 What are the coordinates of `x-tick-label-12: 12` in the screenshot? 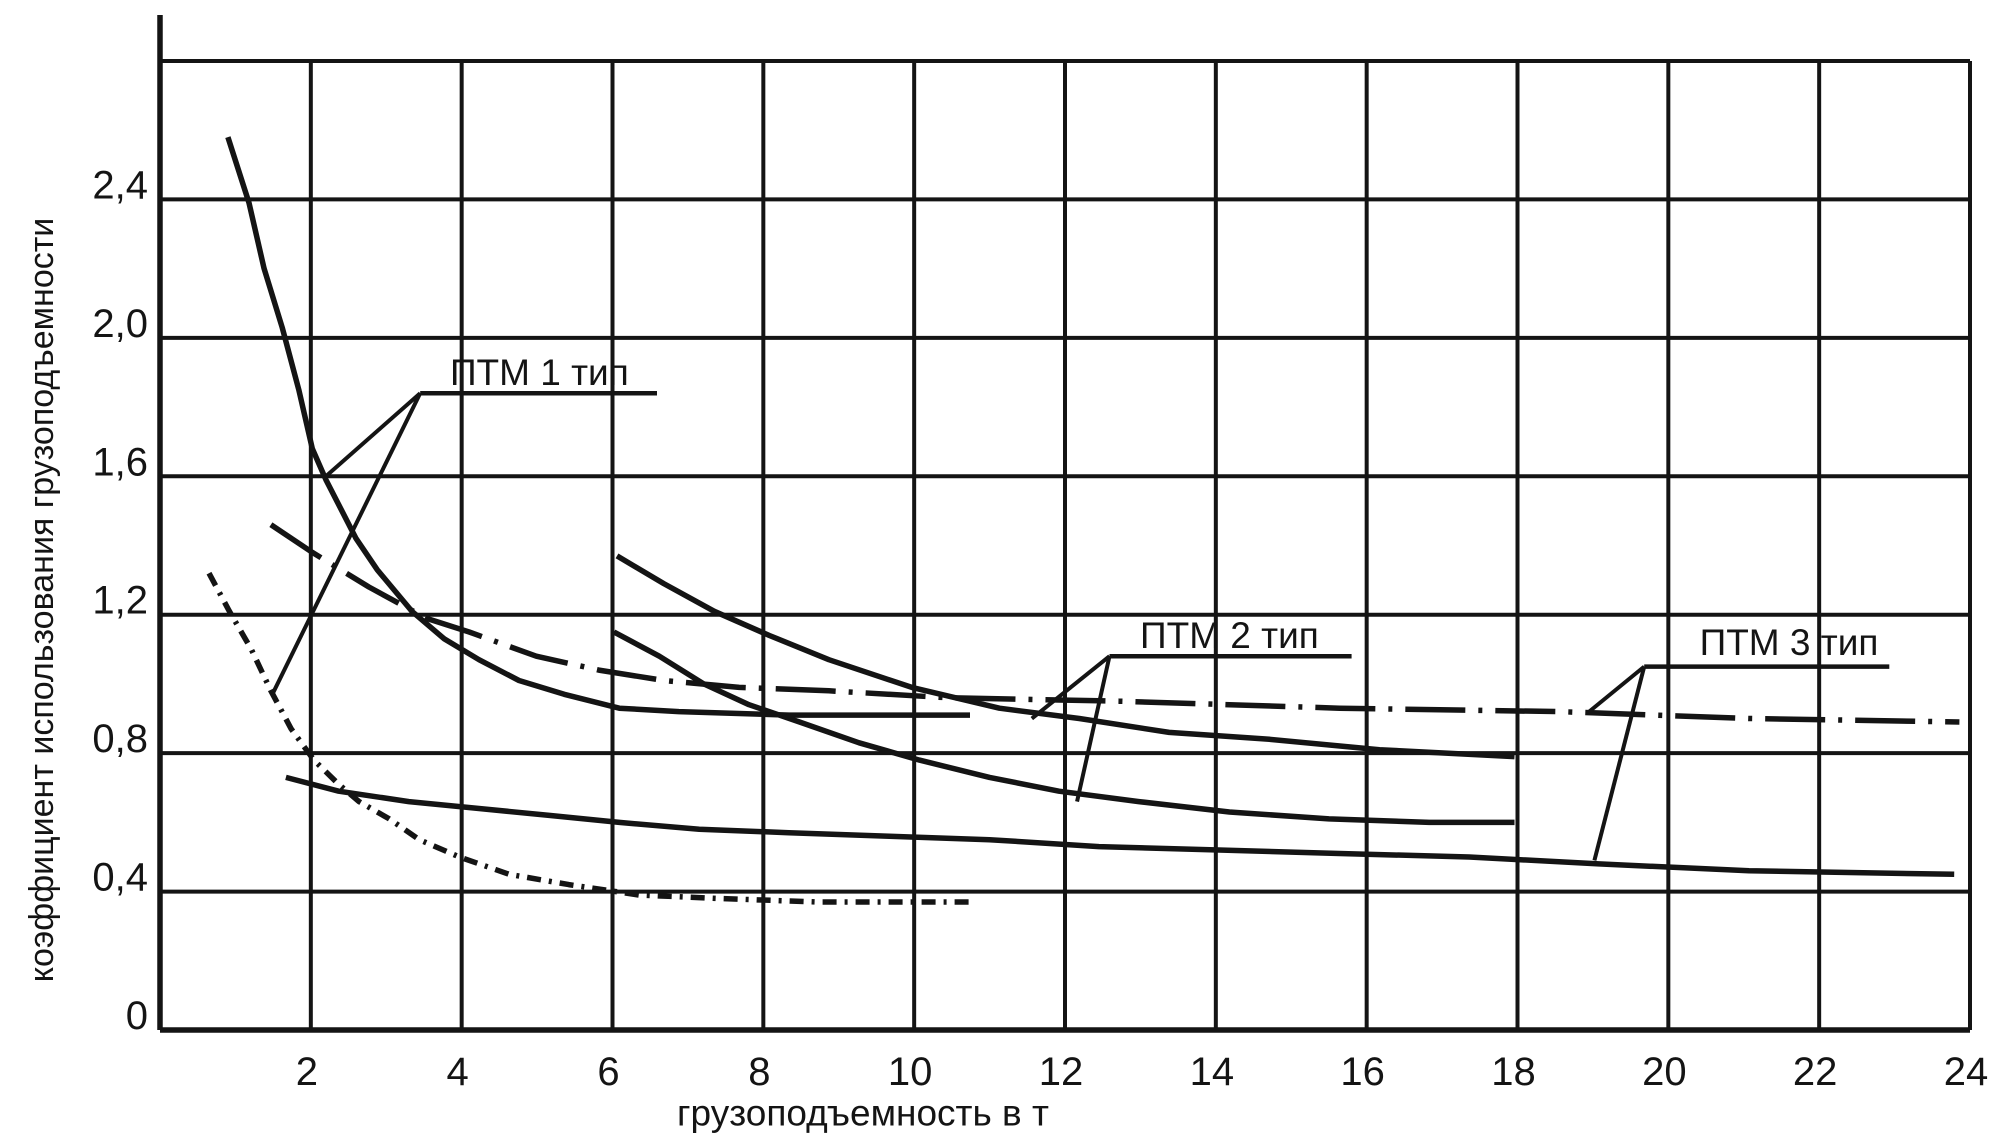 It's located at (1061, 1072).